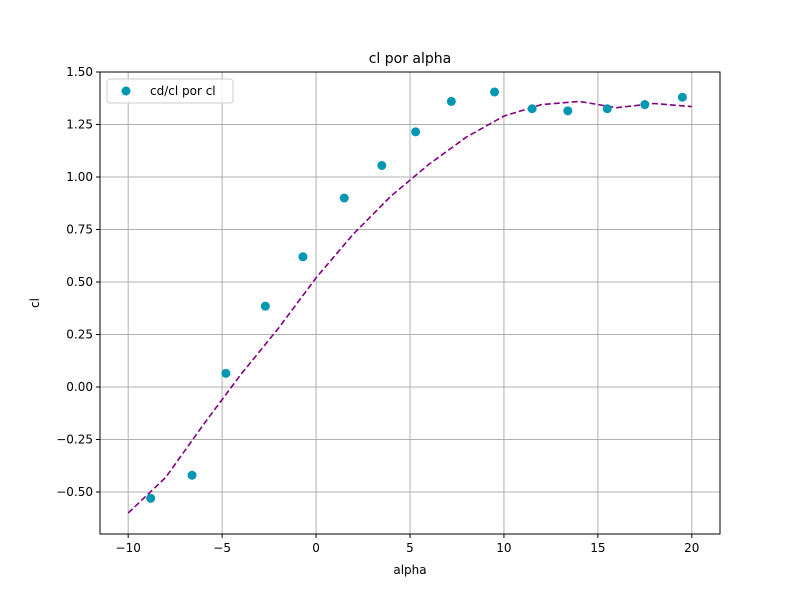 The image size is (800, 600). I want to click on legend: cd/cl por cl, so click(170, 91).